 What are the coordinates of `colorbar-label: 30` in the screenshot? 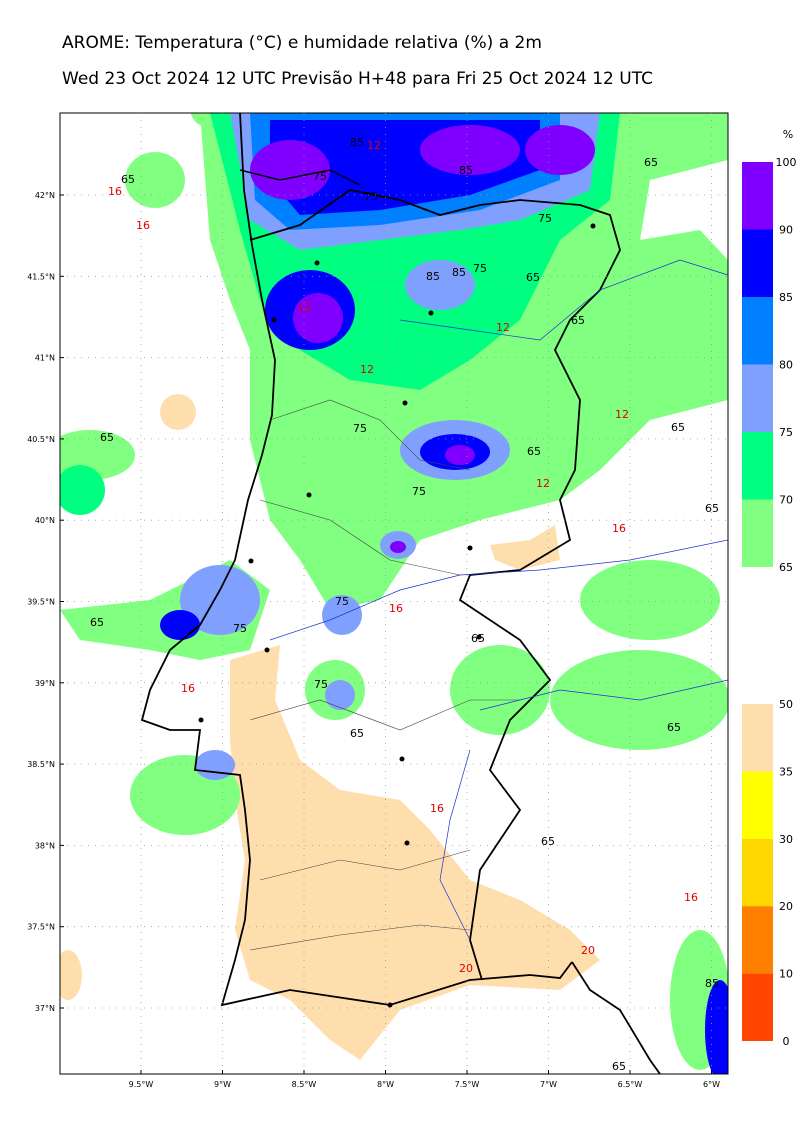 It's located at (786, 839).